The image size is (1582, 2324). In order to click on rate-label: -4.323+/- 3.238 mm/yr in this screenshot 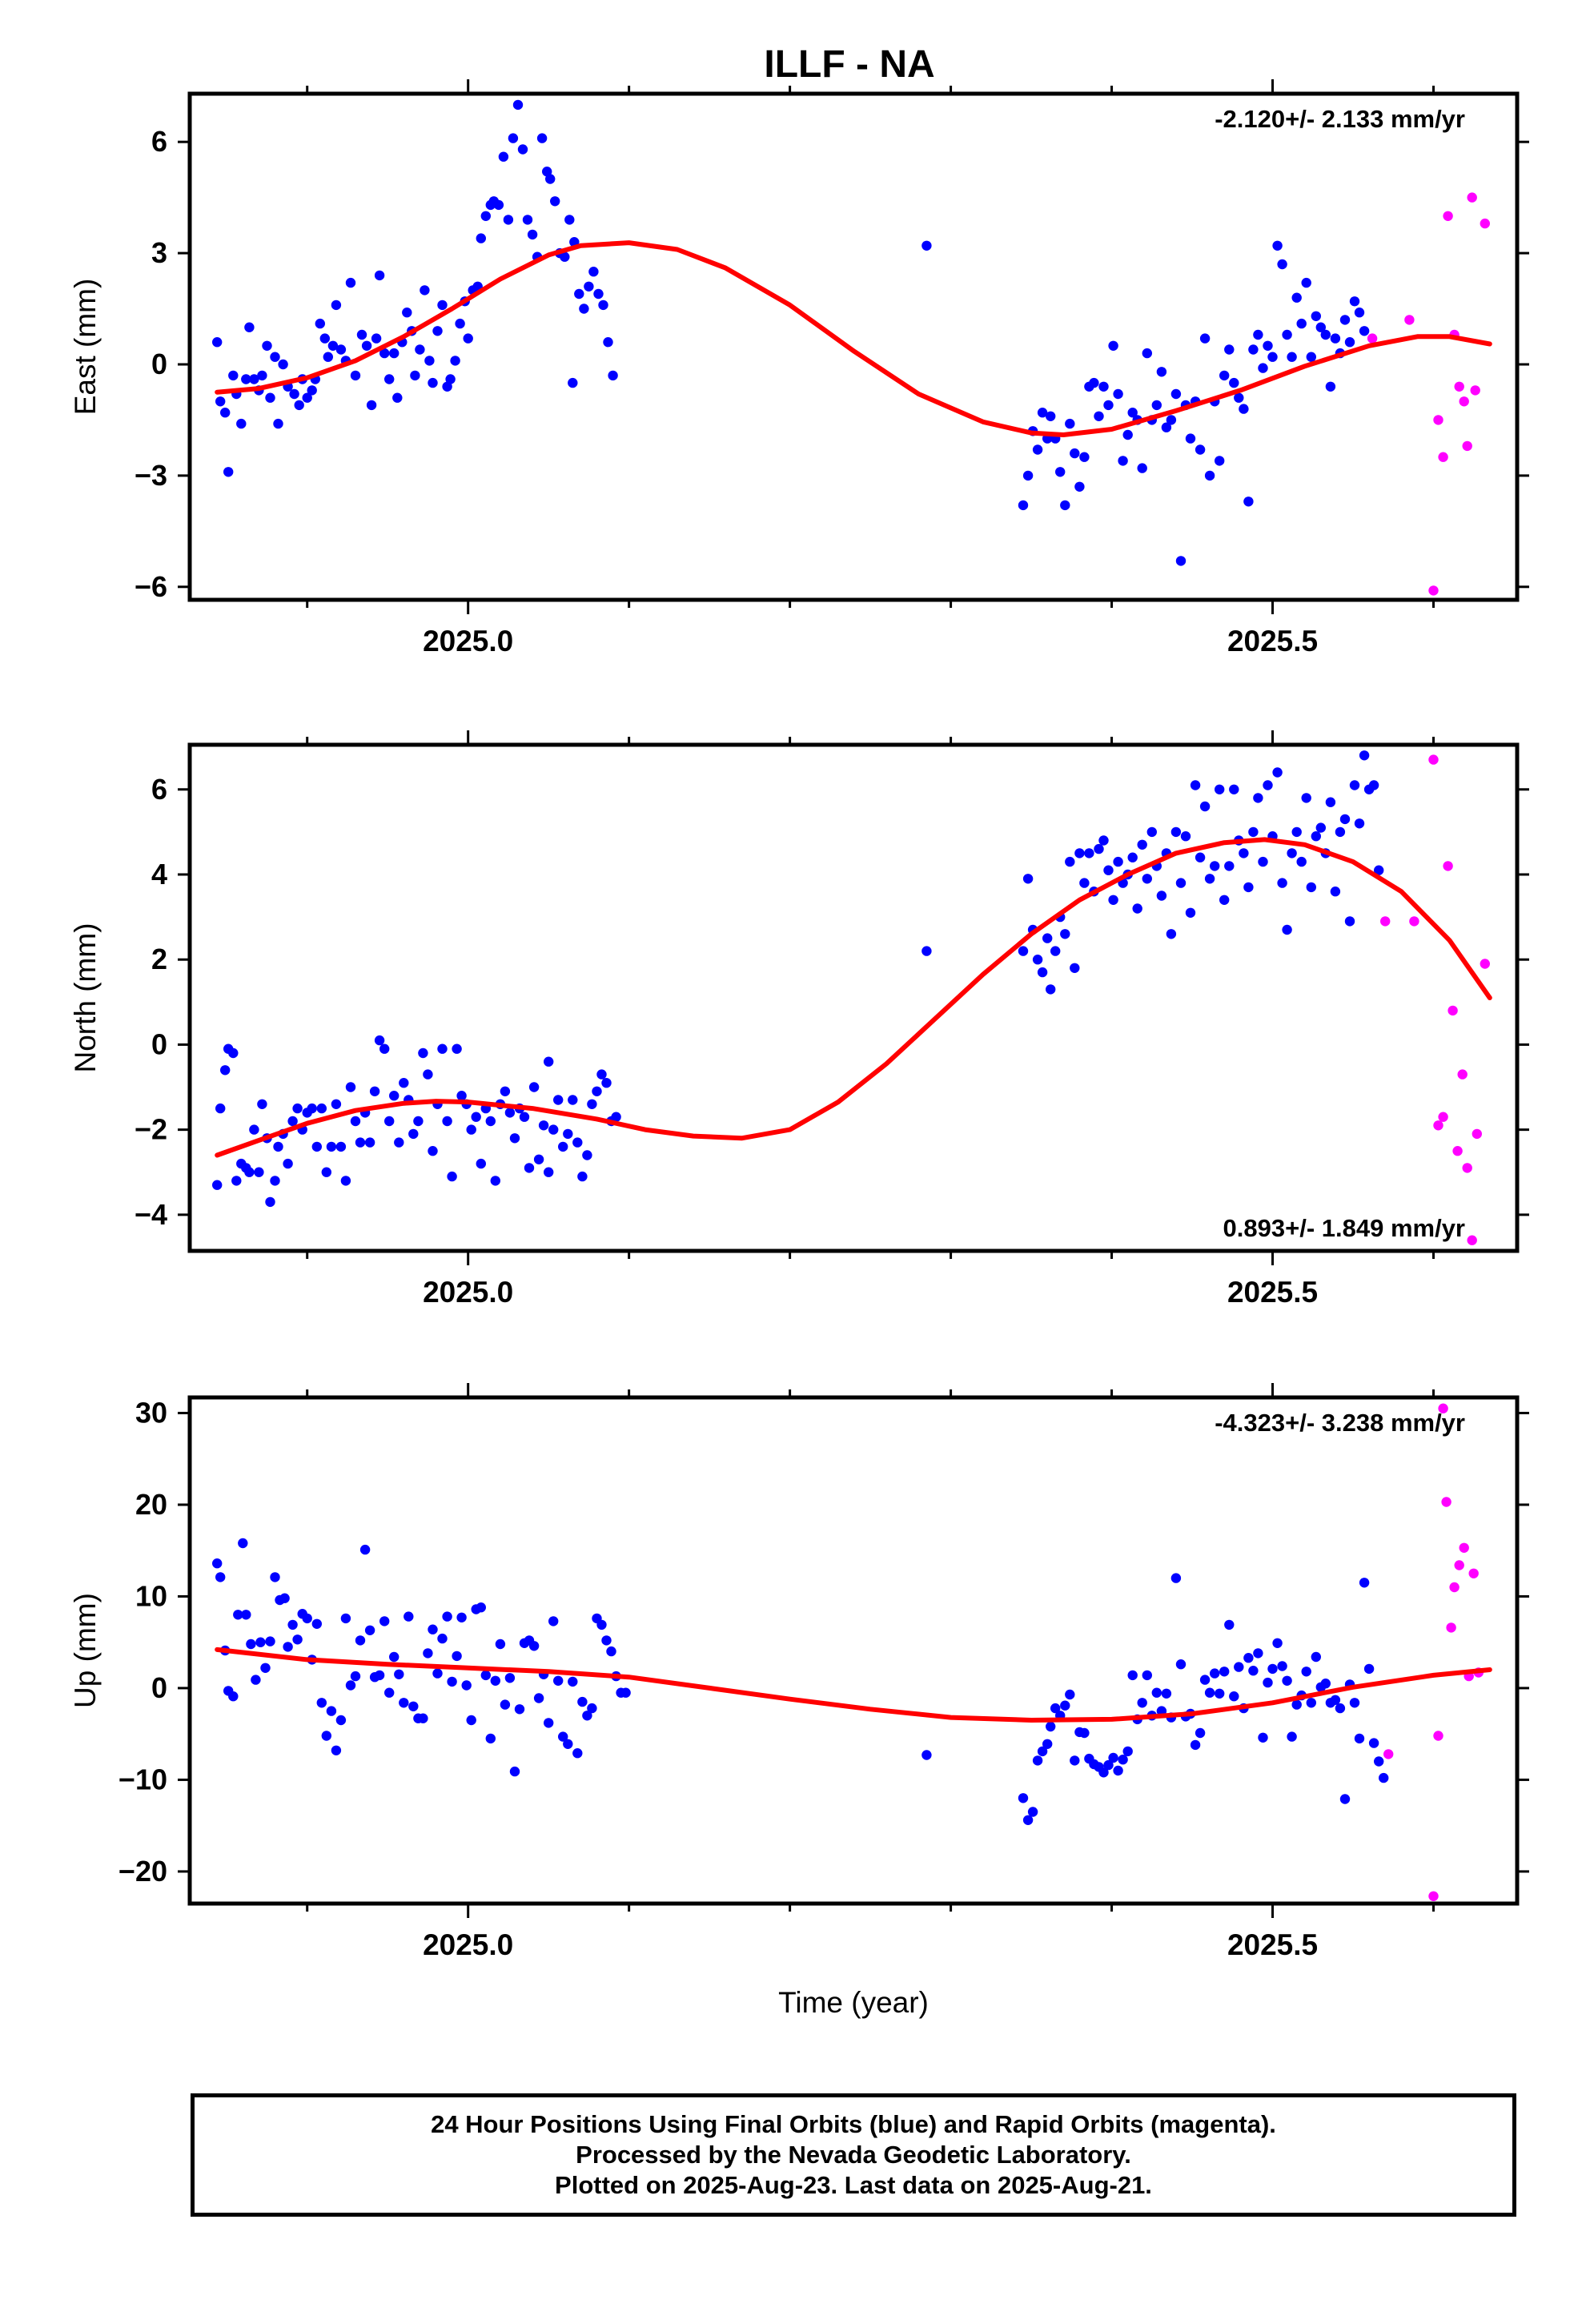, I will do `click(1340, 1423)`.